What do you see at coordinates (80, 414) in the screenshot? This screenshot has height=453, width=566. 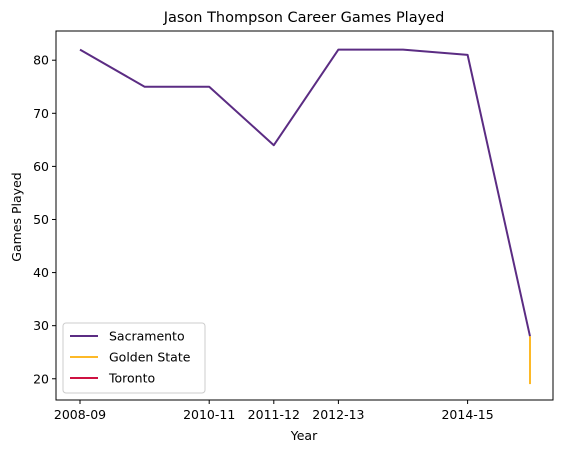 I see `x-tick-label: 2008-09` at bounding box center [80, 414].